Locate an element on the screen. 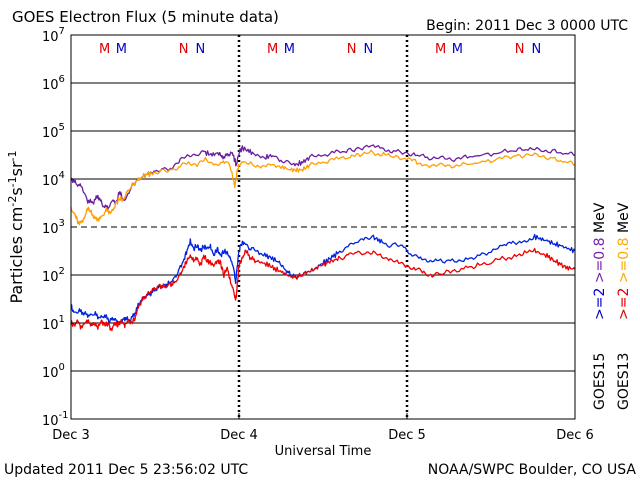  y-axis-label-mid2: sr is located at coordinates (16, 168).